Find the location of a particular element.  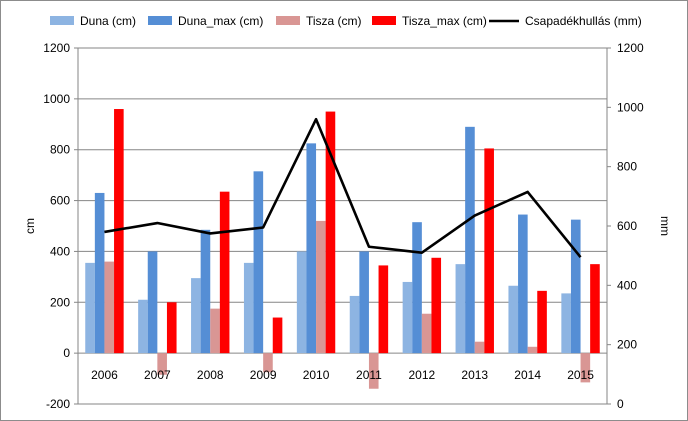

left-tick-label: 0 is located at coordinates (66, 353).